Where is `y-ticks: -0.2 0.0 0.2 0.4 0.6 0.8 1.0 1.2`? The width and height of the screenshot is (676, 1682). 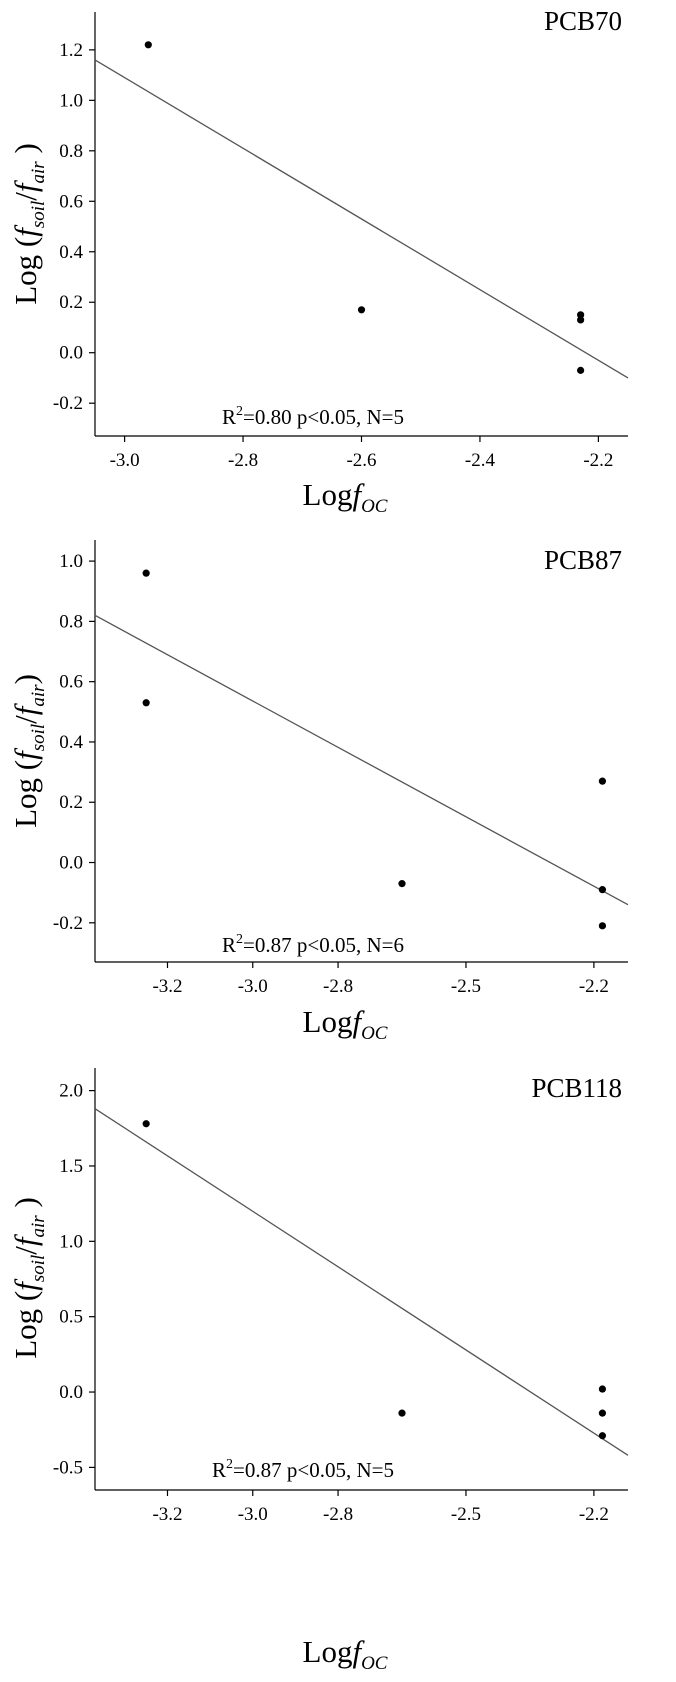
y-ticks: -0.2 0.0 0.2 0.4 0.6 0.8 1.0 1.2 is located at coordinates (74, 227).